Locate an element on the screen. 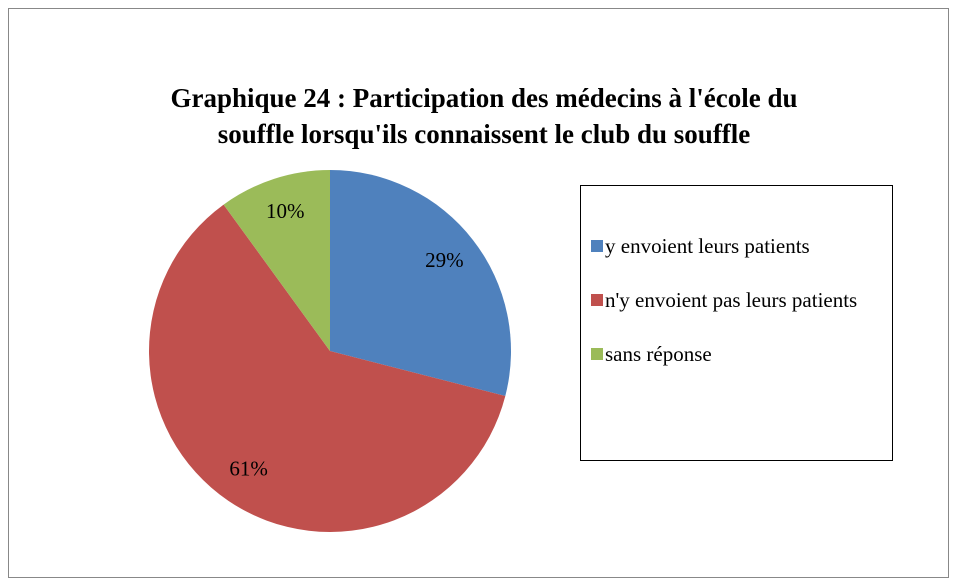 The width and height of the screenshot is (955, 579). legend-label: sans réponse is located at coordinates (658, 354).